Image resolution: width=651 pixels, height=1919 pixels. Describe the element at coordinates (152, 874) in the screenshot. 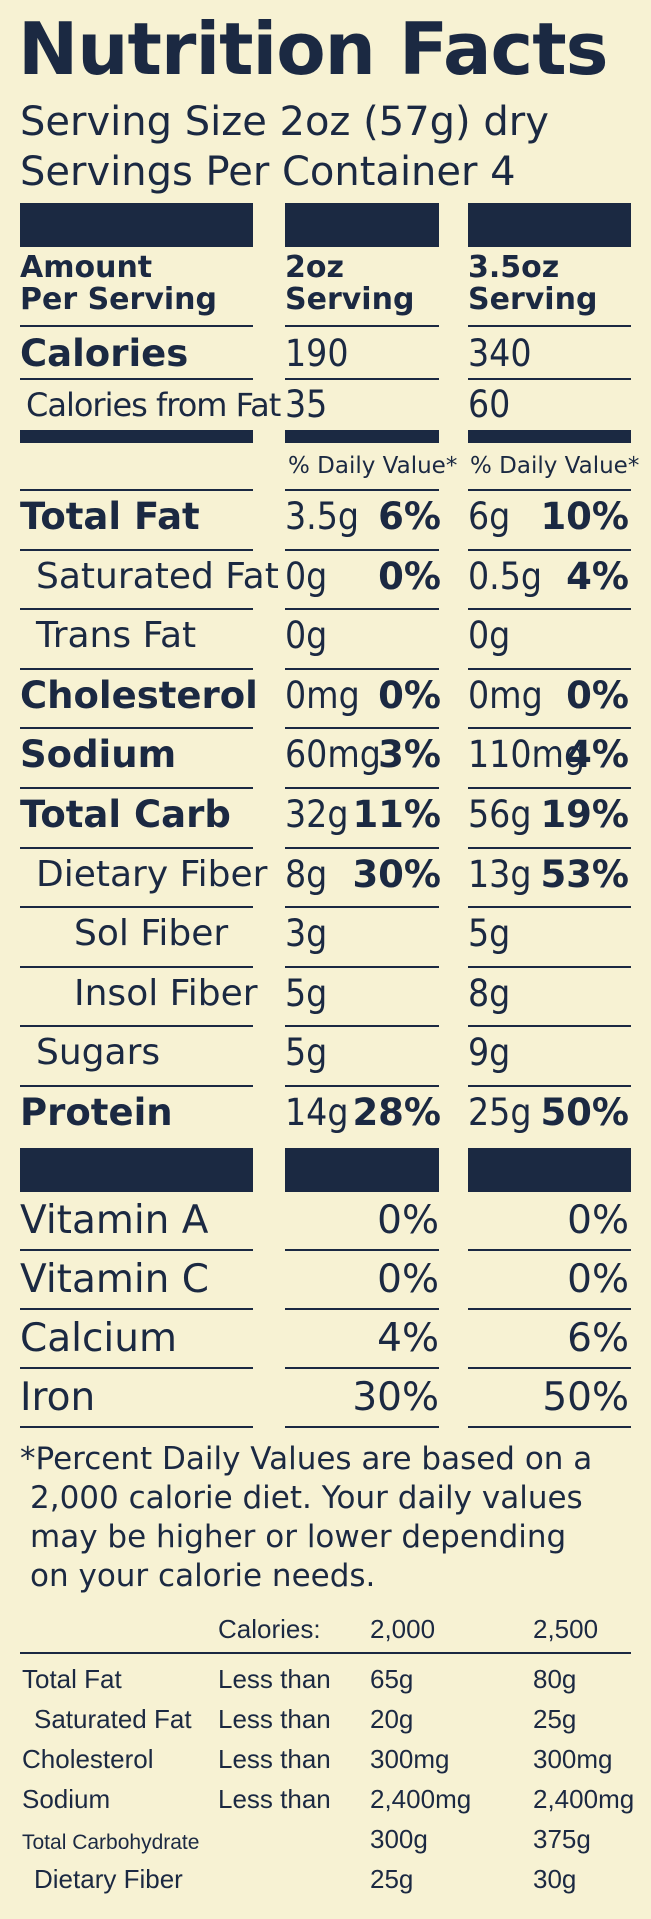

I see `nutrient-label: Dietary Fiber` at that location.